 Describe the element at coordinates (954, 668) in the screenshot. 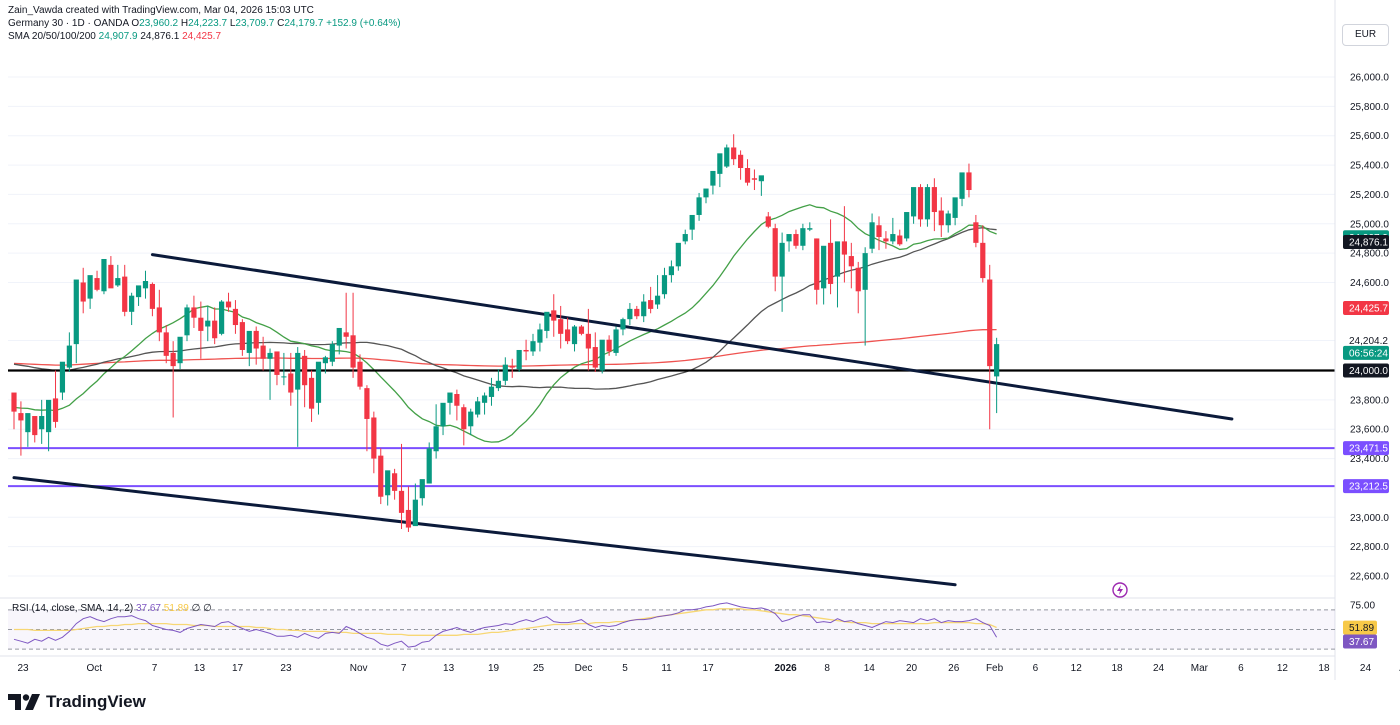

I see `time-tick-label: 26` at that location.